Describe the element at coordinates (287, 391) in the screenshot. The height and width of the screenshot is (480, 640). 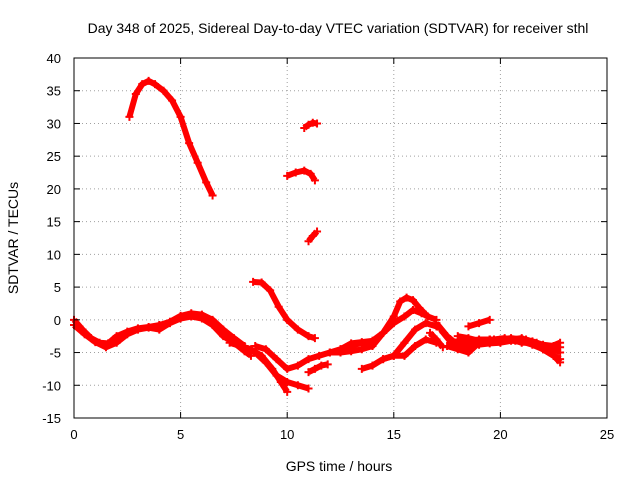
I see `data-point-track-d` at that location.